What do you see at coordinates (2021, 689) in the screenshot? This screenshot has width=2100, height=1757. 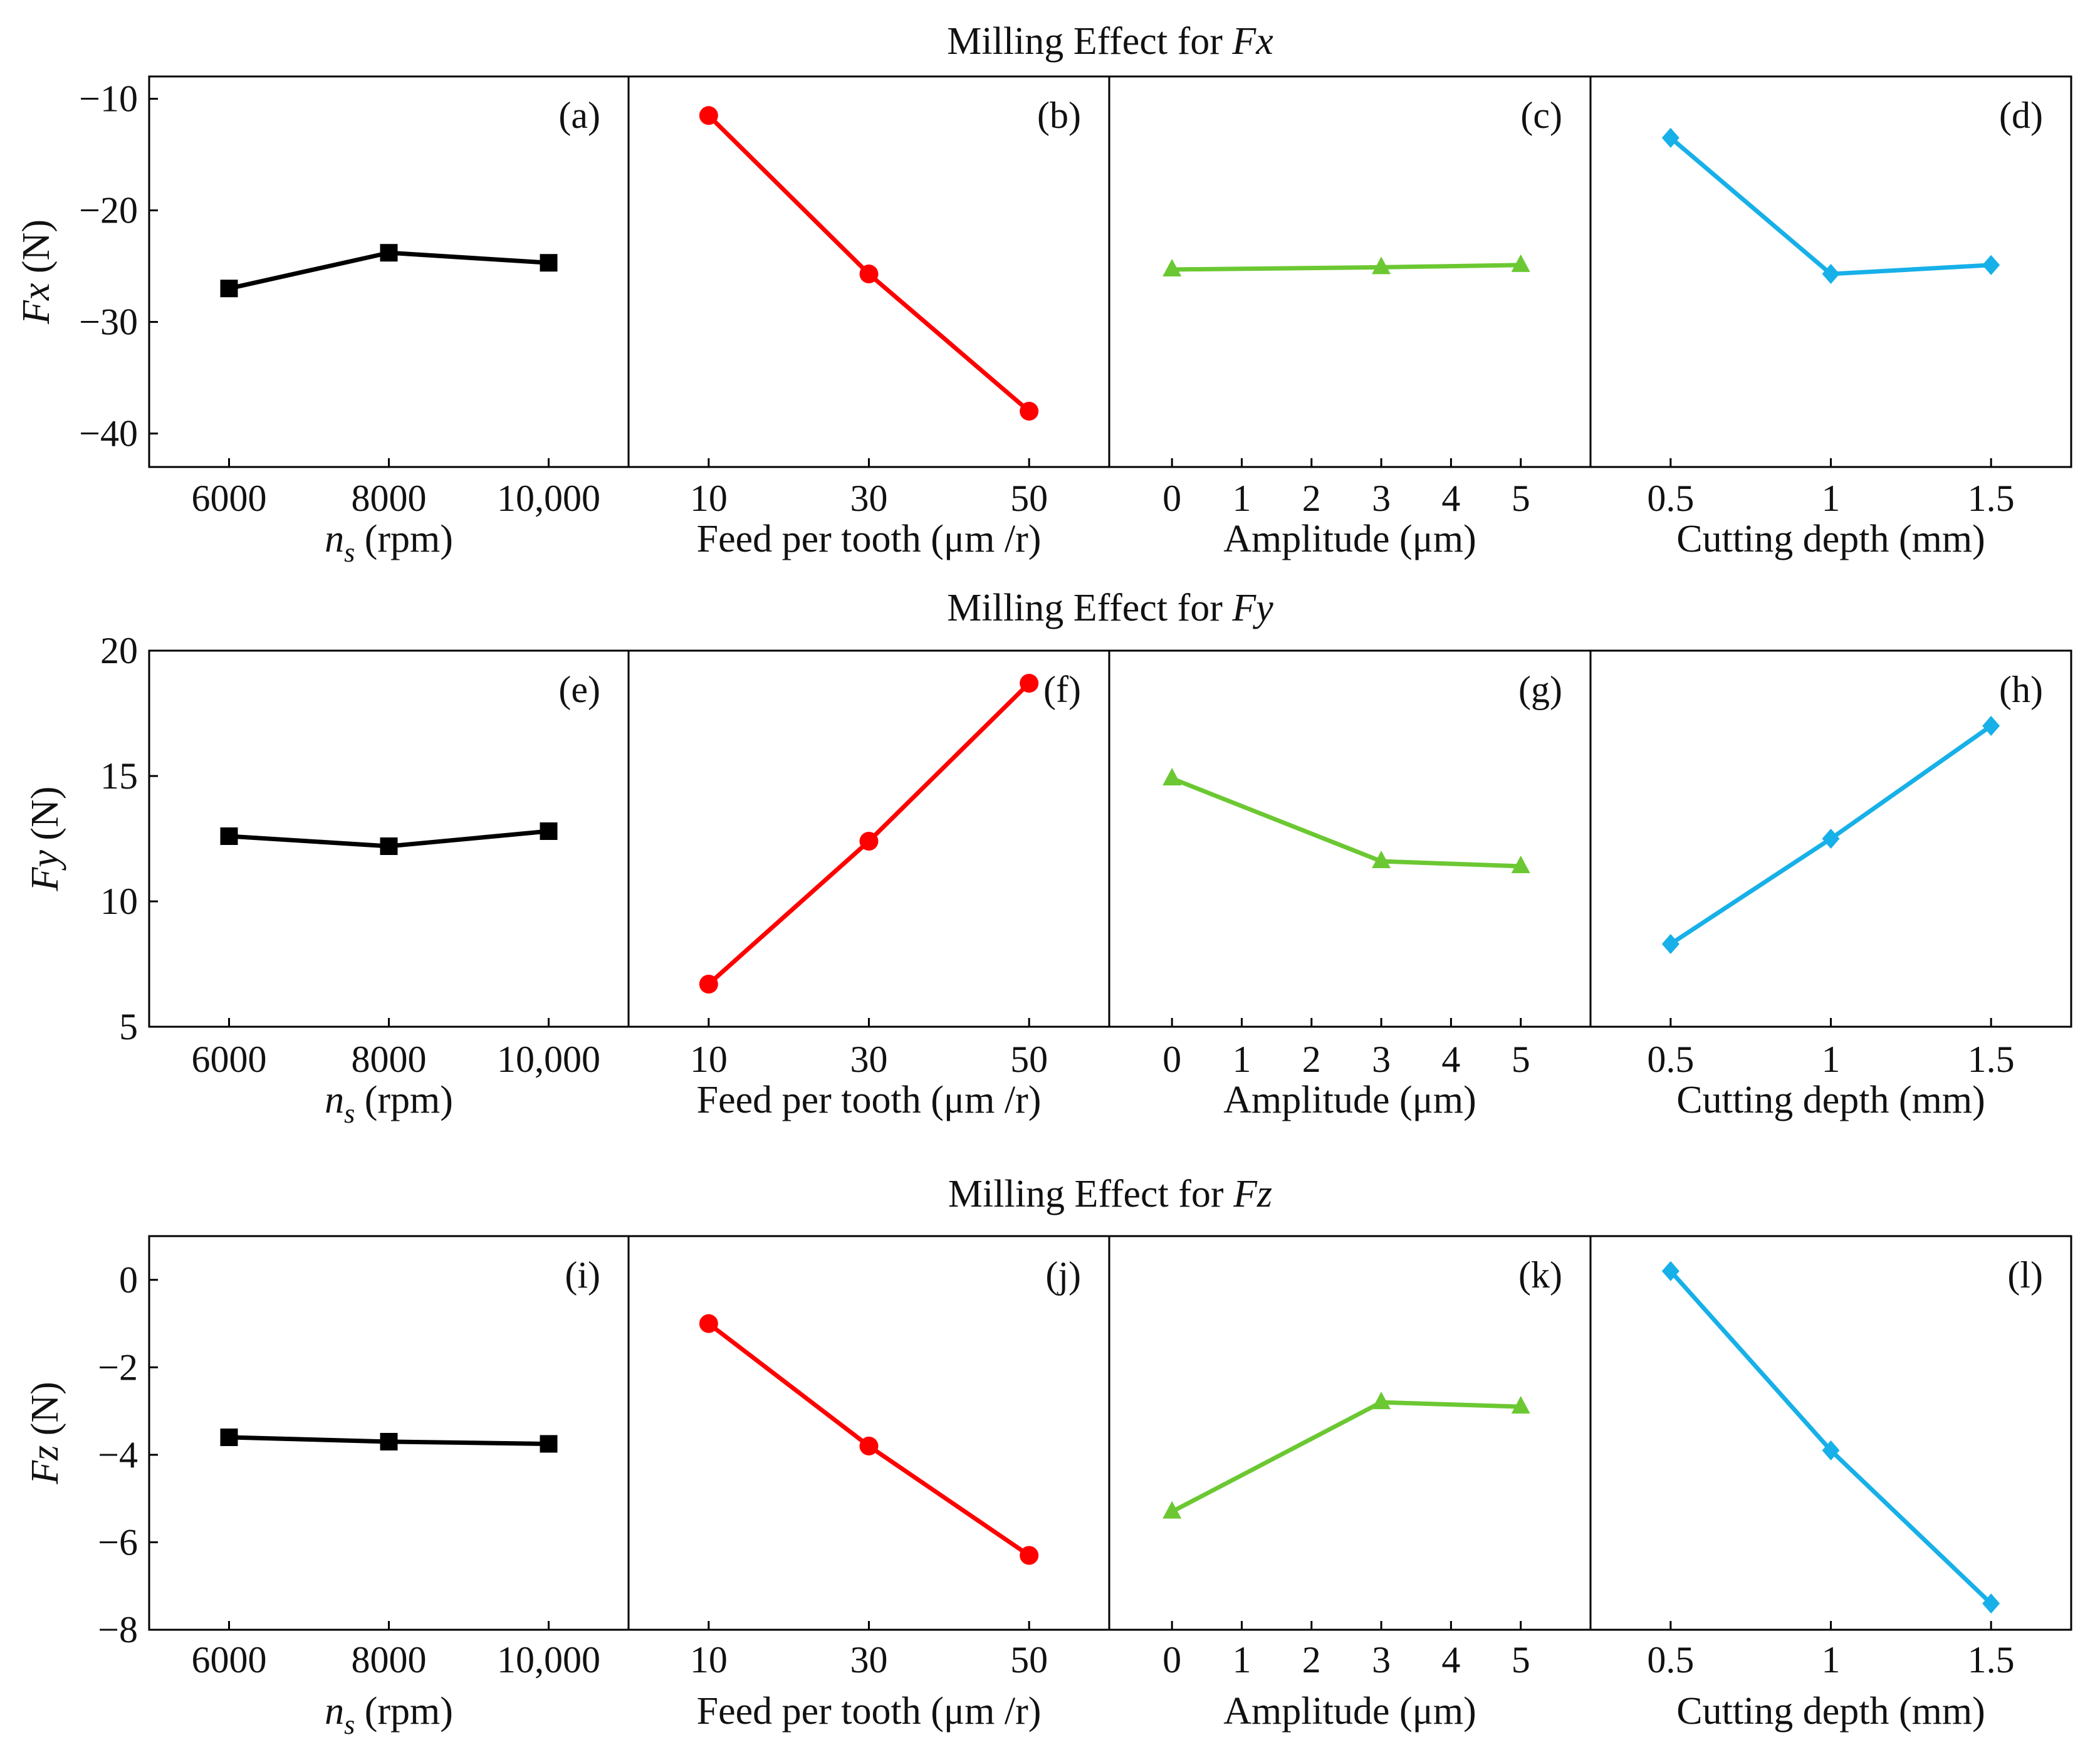 I see `panel-label: (h)` at bounding box center [2021, 689].